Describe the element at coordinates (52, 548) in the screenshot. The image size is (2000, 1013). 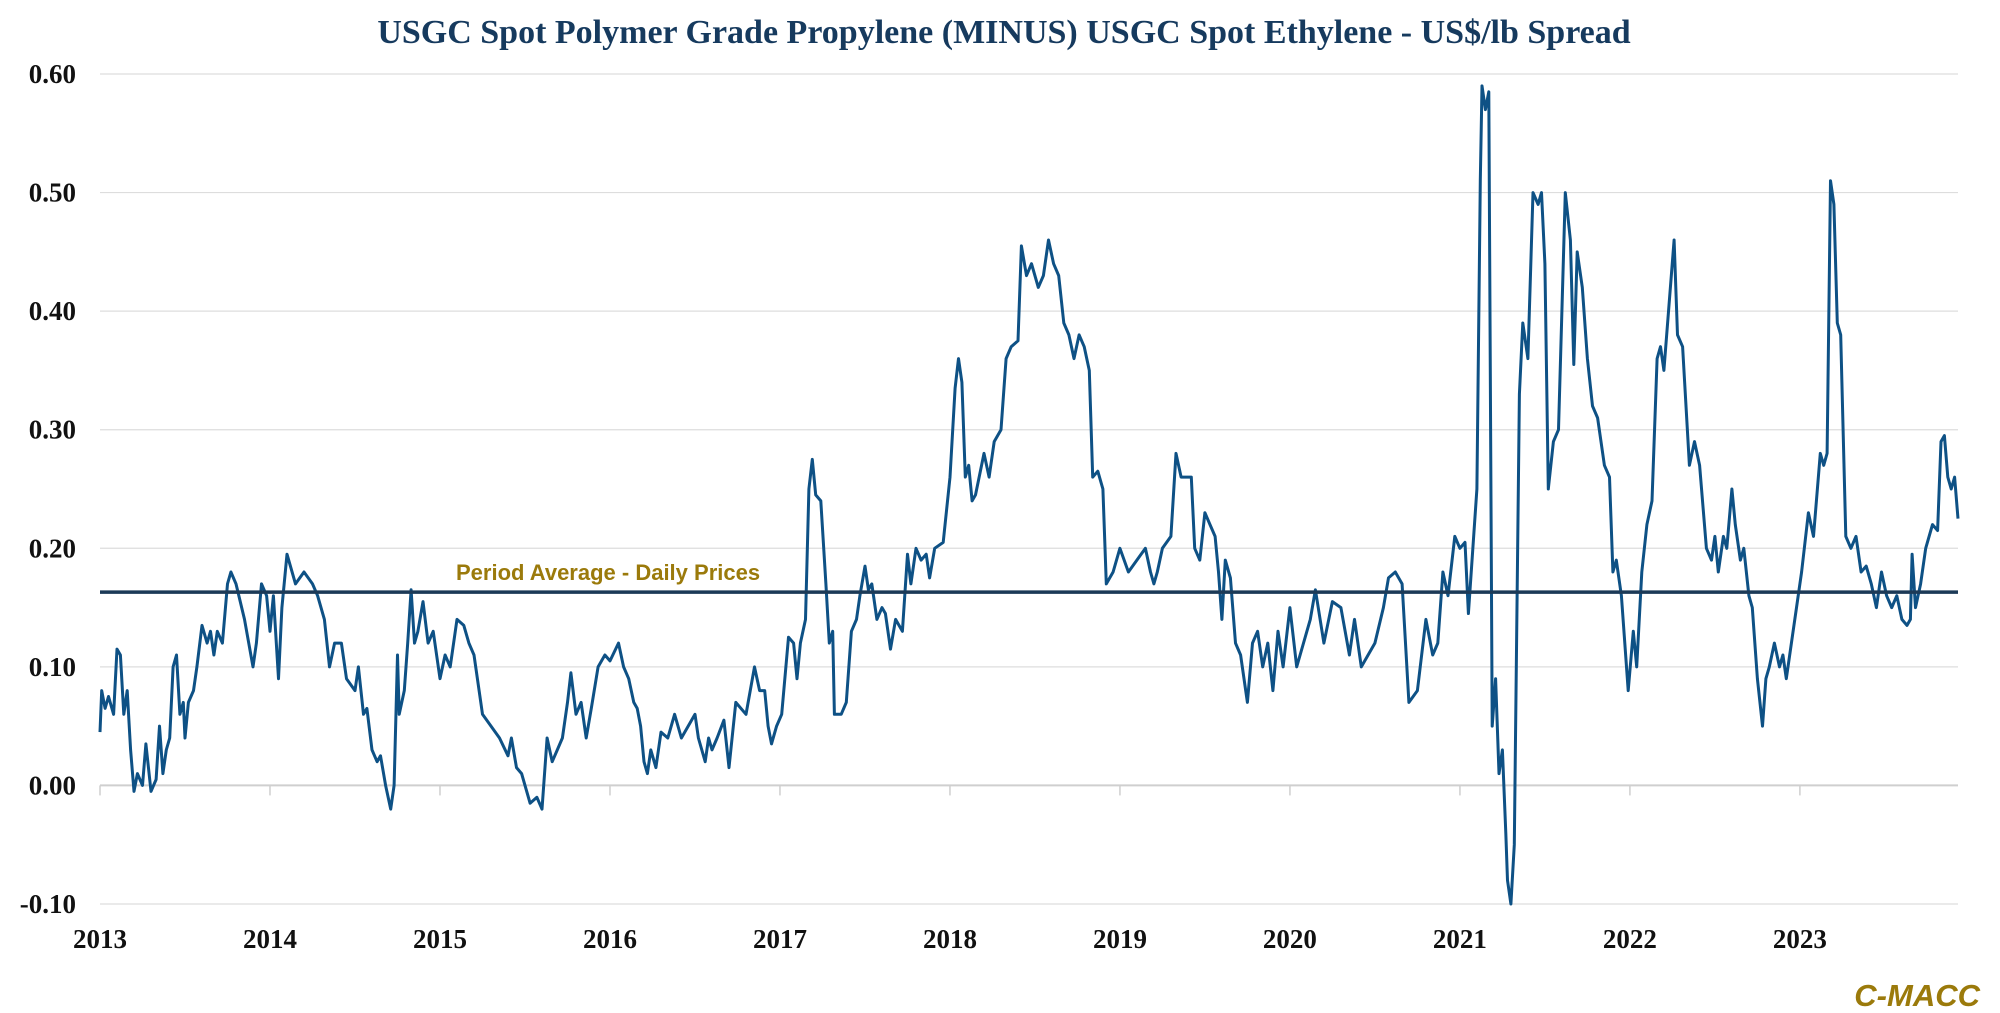
I see `y-tick-label: 0.20` at that location.